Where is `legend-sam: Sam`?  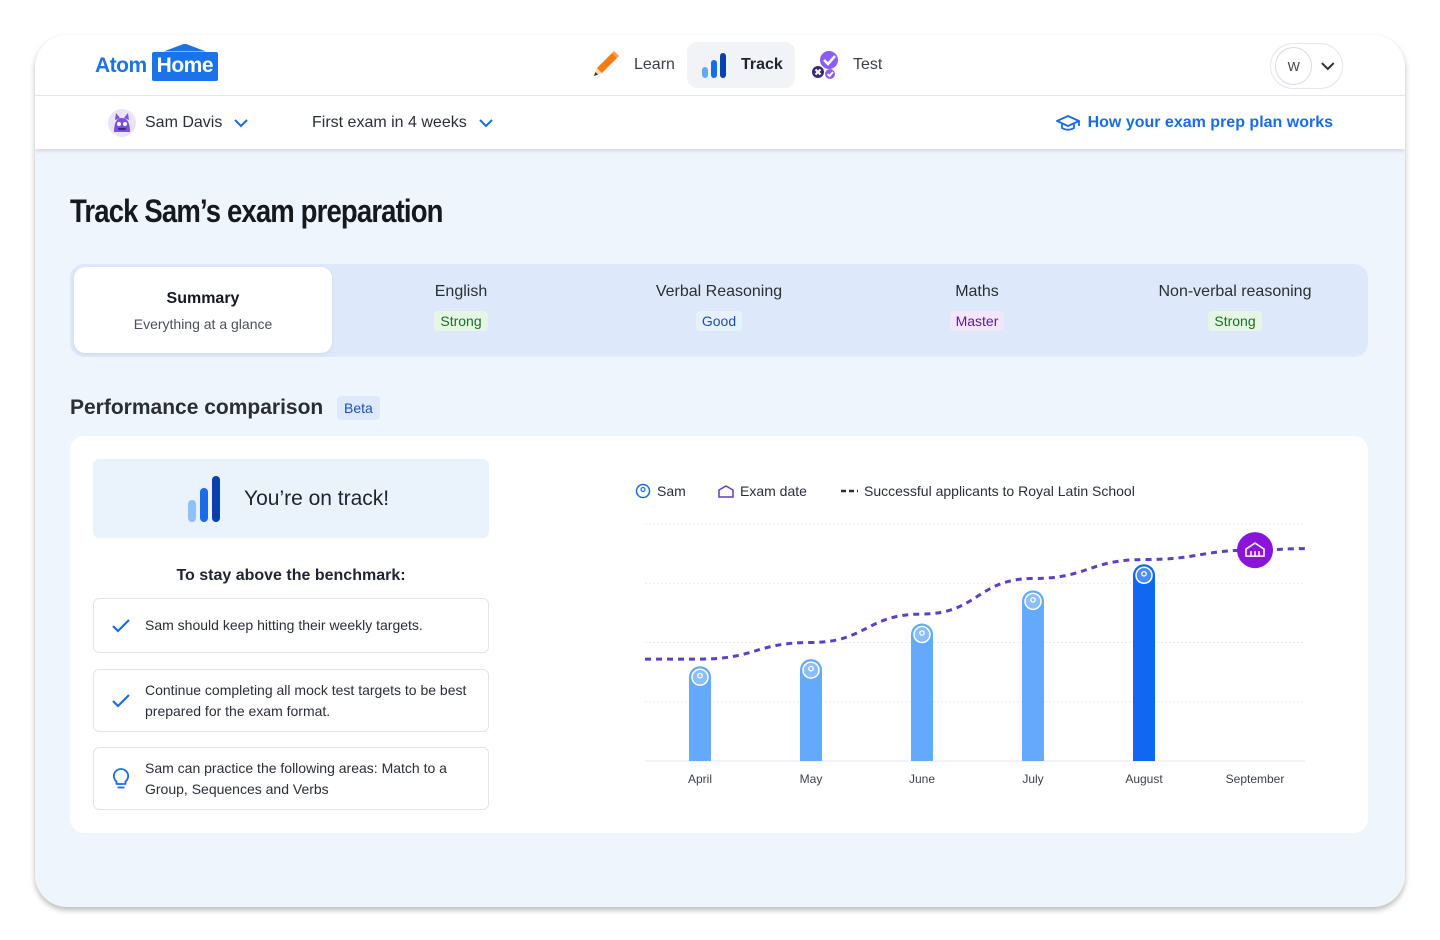 legend-sam: Sam is located at coordinates (671, 491).